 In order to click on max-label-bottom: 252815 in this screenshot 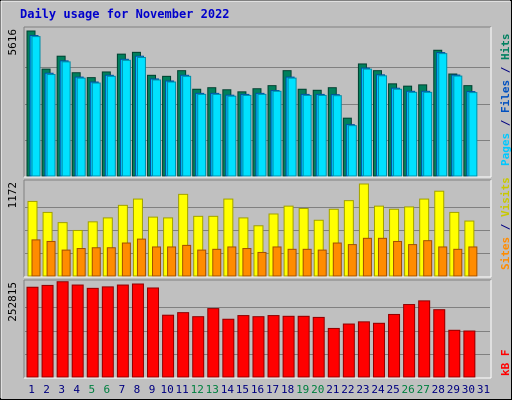, I will do `click(12, 302)`.